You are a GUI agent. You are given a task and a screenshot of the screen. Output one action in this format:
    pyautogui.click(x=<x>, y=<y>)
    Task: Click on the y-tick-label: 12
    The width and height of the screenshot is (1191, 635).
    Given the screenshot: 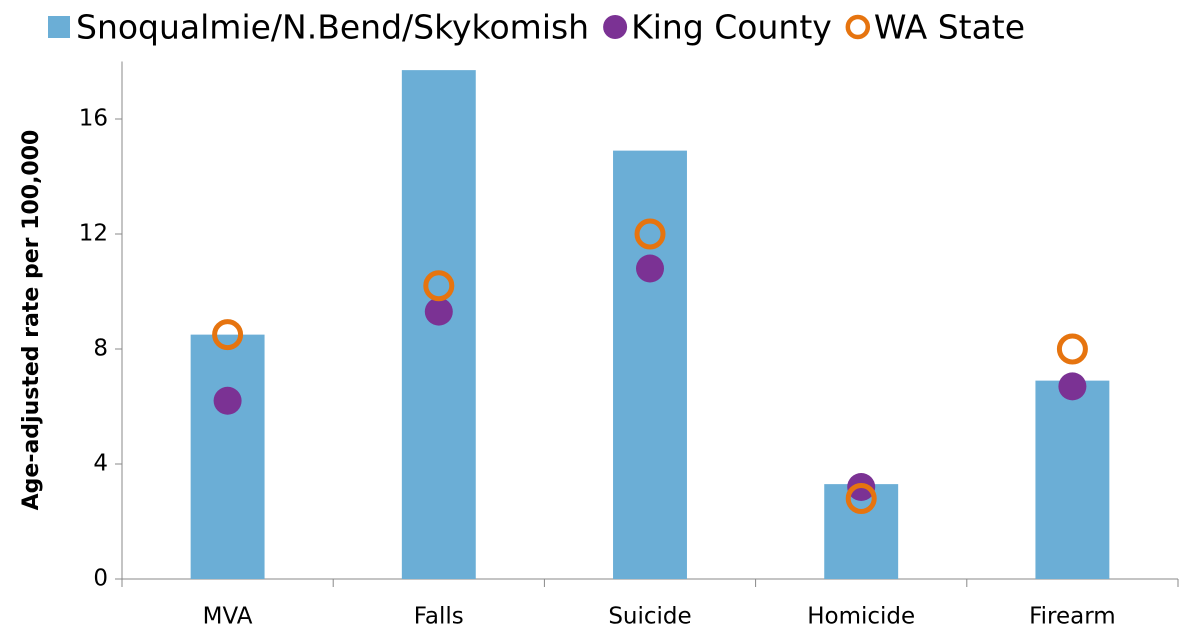 What is the action you would take?
    pyautogui.click(x=93, y=234)
    